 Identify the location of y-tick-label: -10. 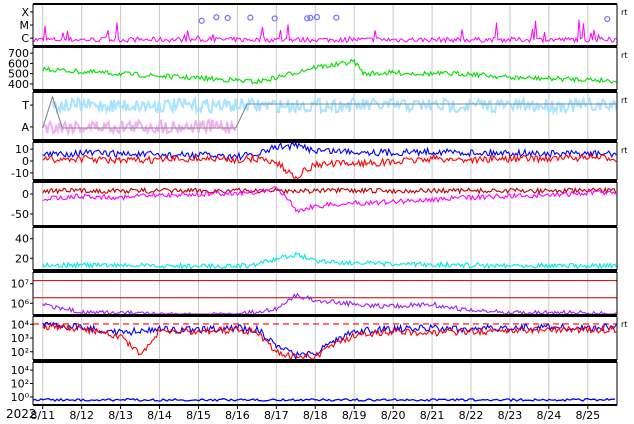
(20, 173).